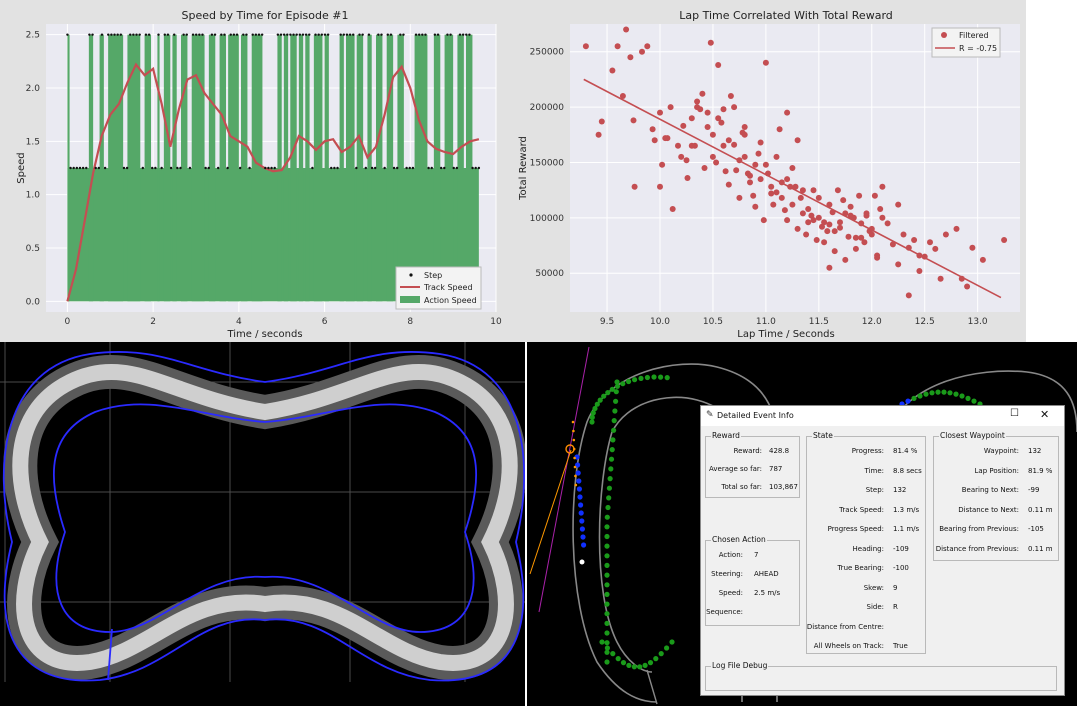  I want to click on reward-row: Average so far: 787, so click(752, 469).